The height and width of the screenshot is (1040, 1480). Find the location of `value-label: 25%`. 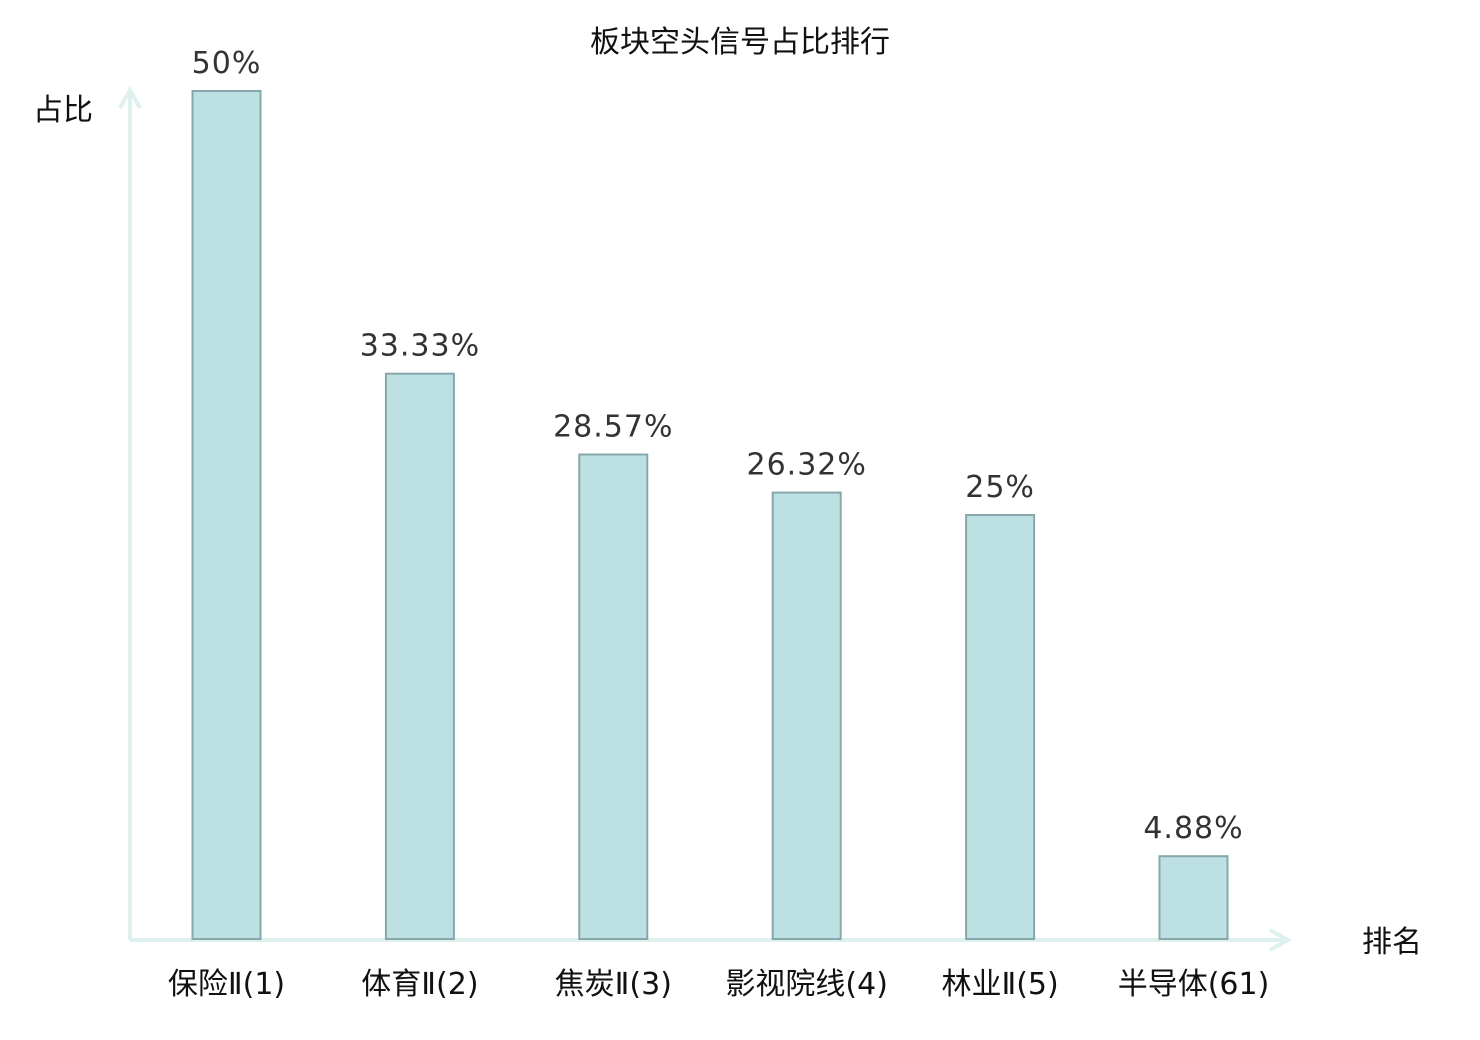

value-label: 25% is located at coordinates (1000, 487).